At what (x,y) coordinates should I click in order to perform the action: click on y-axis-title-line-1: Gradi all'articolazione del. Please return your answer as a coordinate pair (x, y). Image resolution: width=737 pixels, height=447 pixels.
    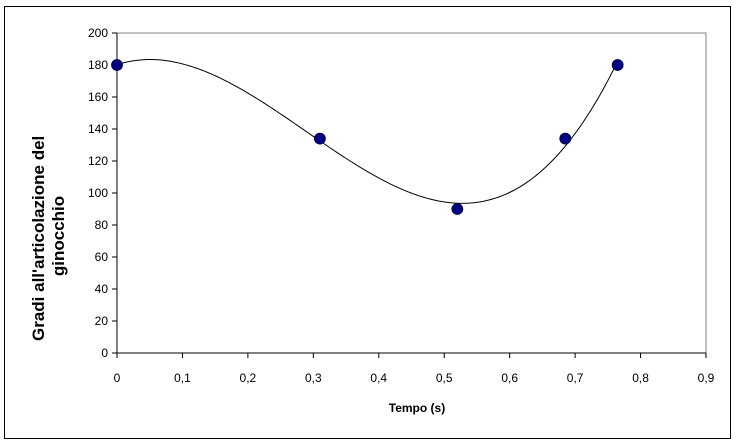
    Looking at the image, I should click on (38, 238).